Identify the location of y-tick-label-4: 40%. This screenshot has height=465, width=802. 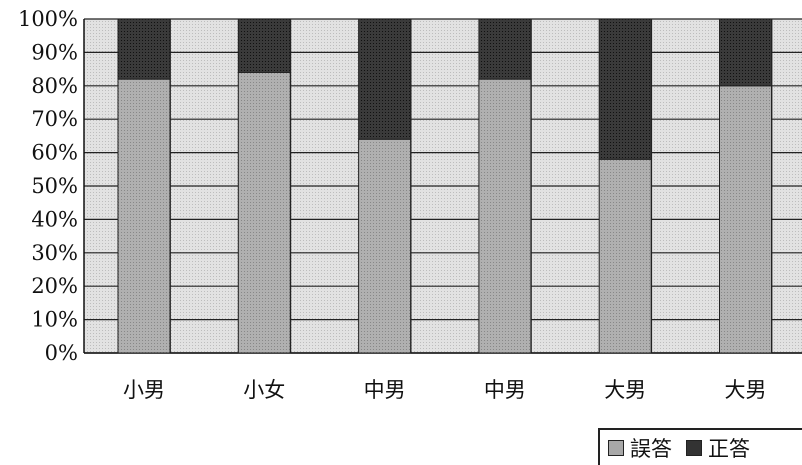
(54, 219).